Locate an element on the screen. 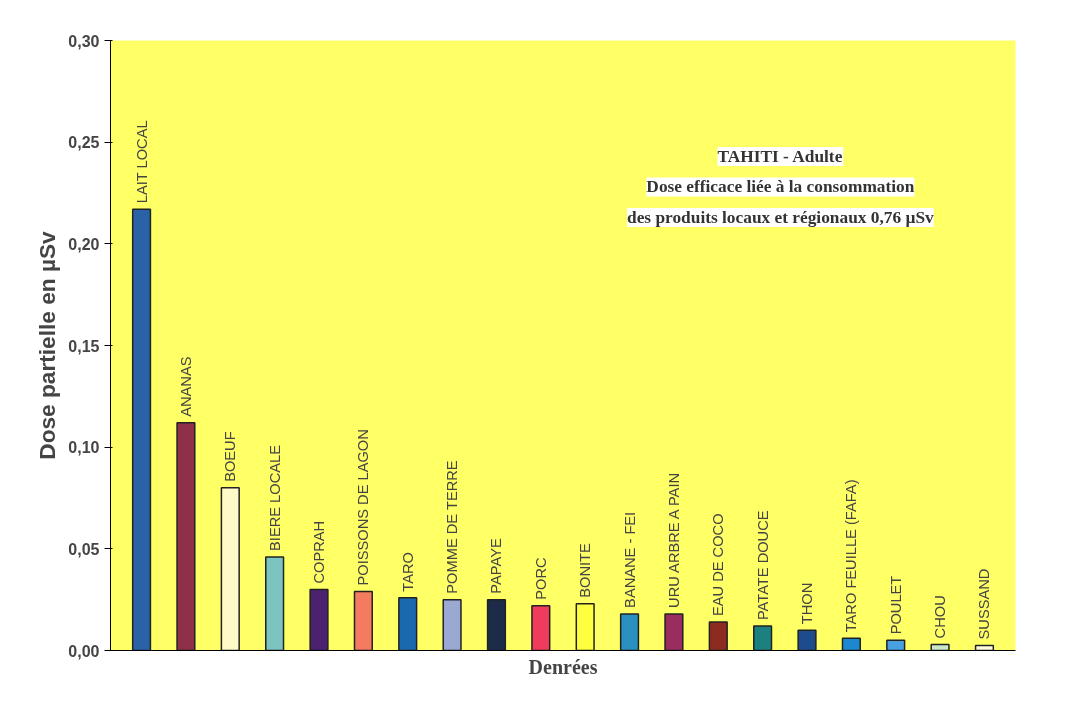 The image size is (1075, 720). x-tick-label: LAIT LOCAL is located at coordinates (141, 162).